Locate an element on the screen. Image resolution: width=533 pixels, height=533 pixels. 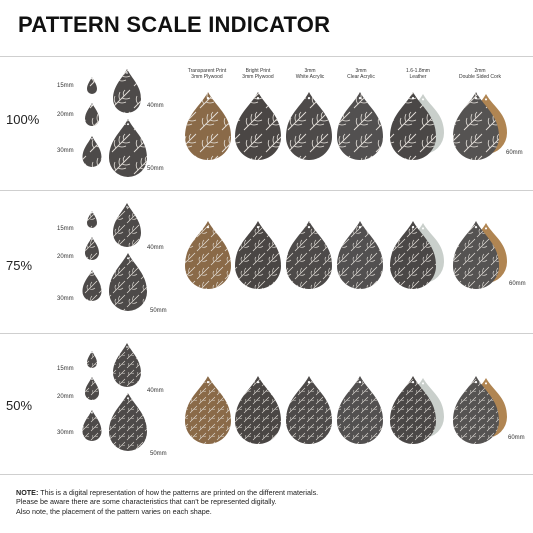
scale-label-100: 100% is located at coordinates (23, 119).